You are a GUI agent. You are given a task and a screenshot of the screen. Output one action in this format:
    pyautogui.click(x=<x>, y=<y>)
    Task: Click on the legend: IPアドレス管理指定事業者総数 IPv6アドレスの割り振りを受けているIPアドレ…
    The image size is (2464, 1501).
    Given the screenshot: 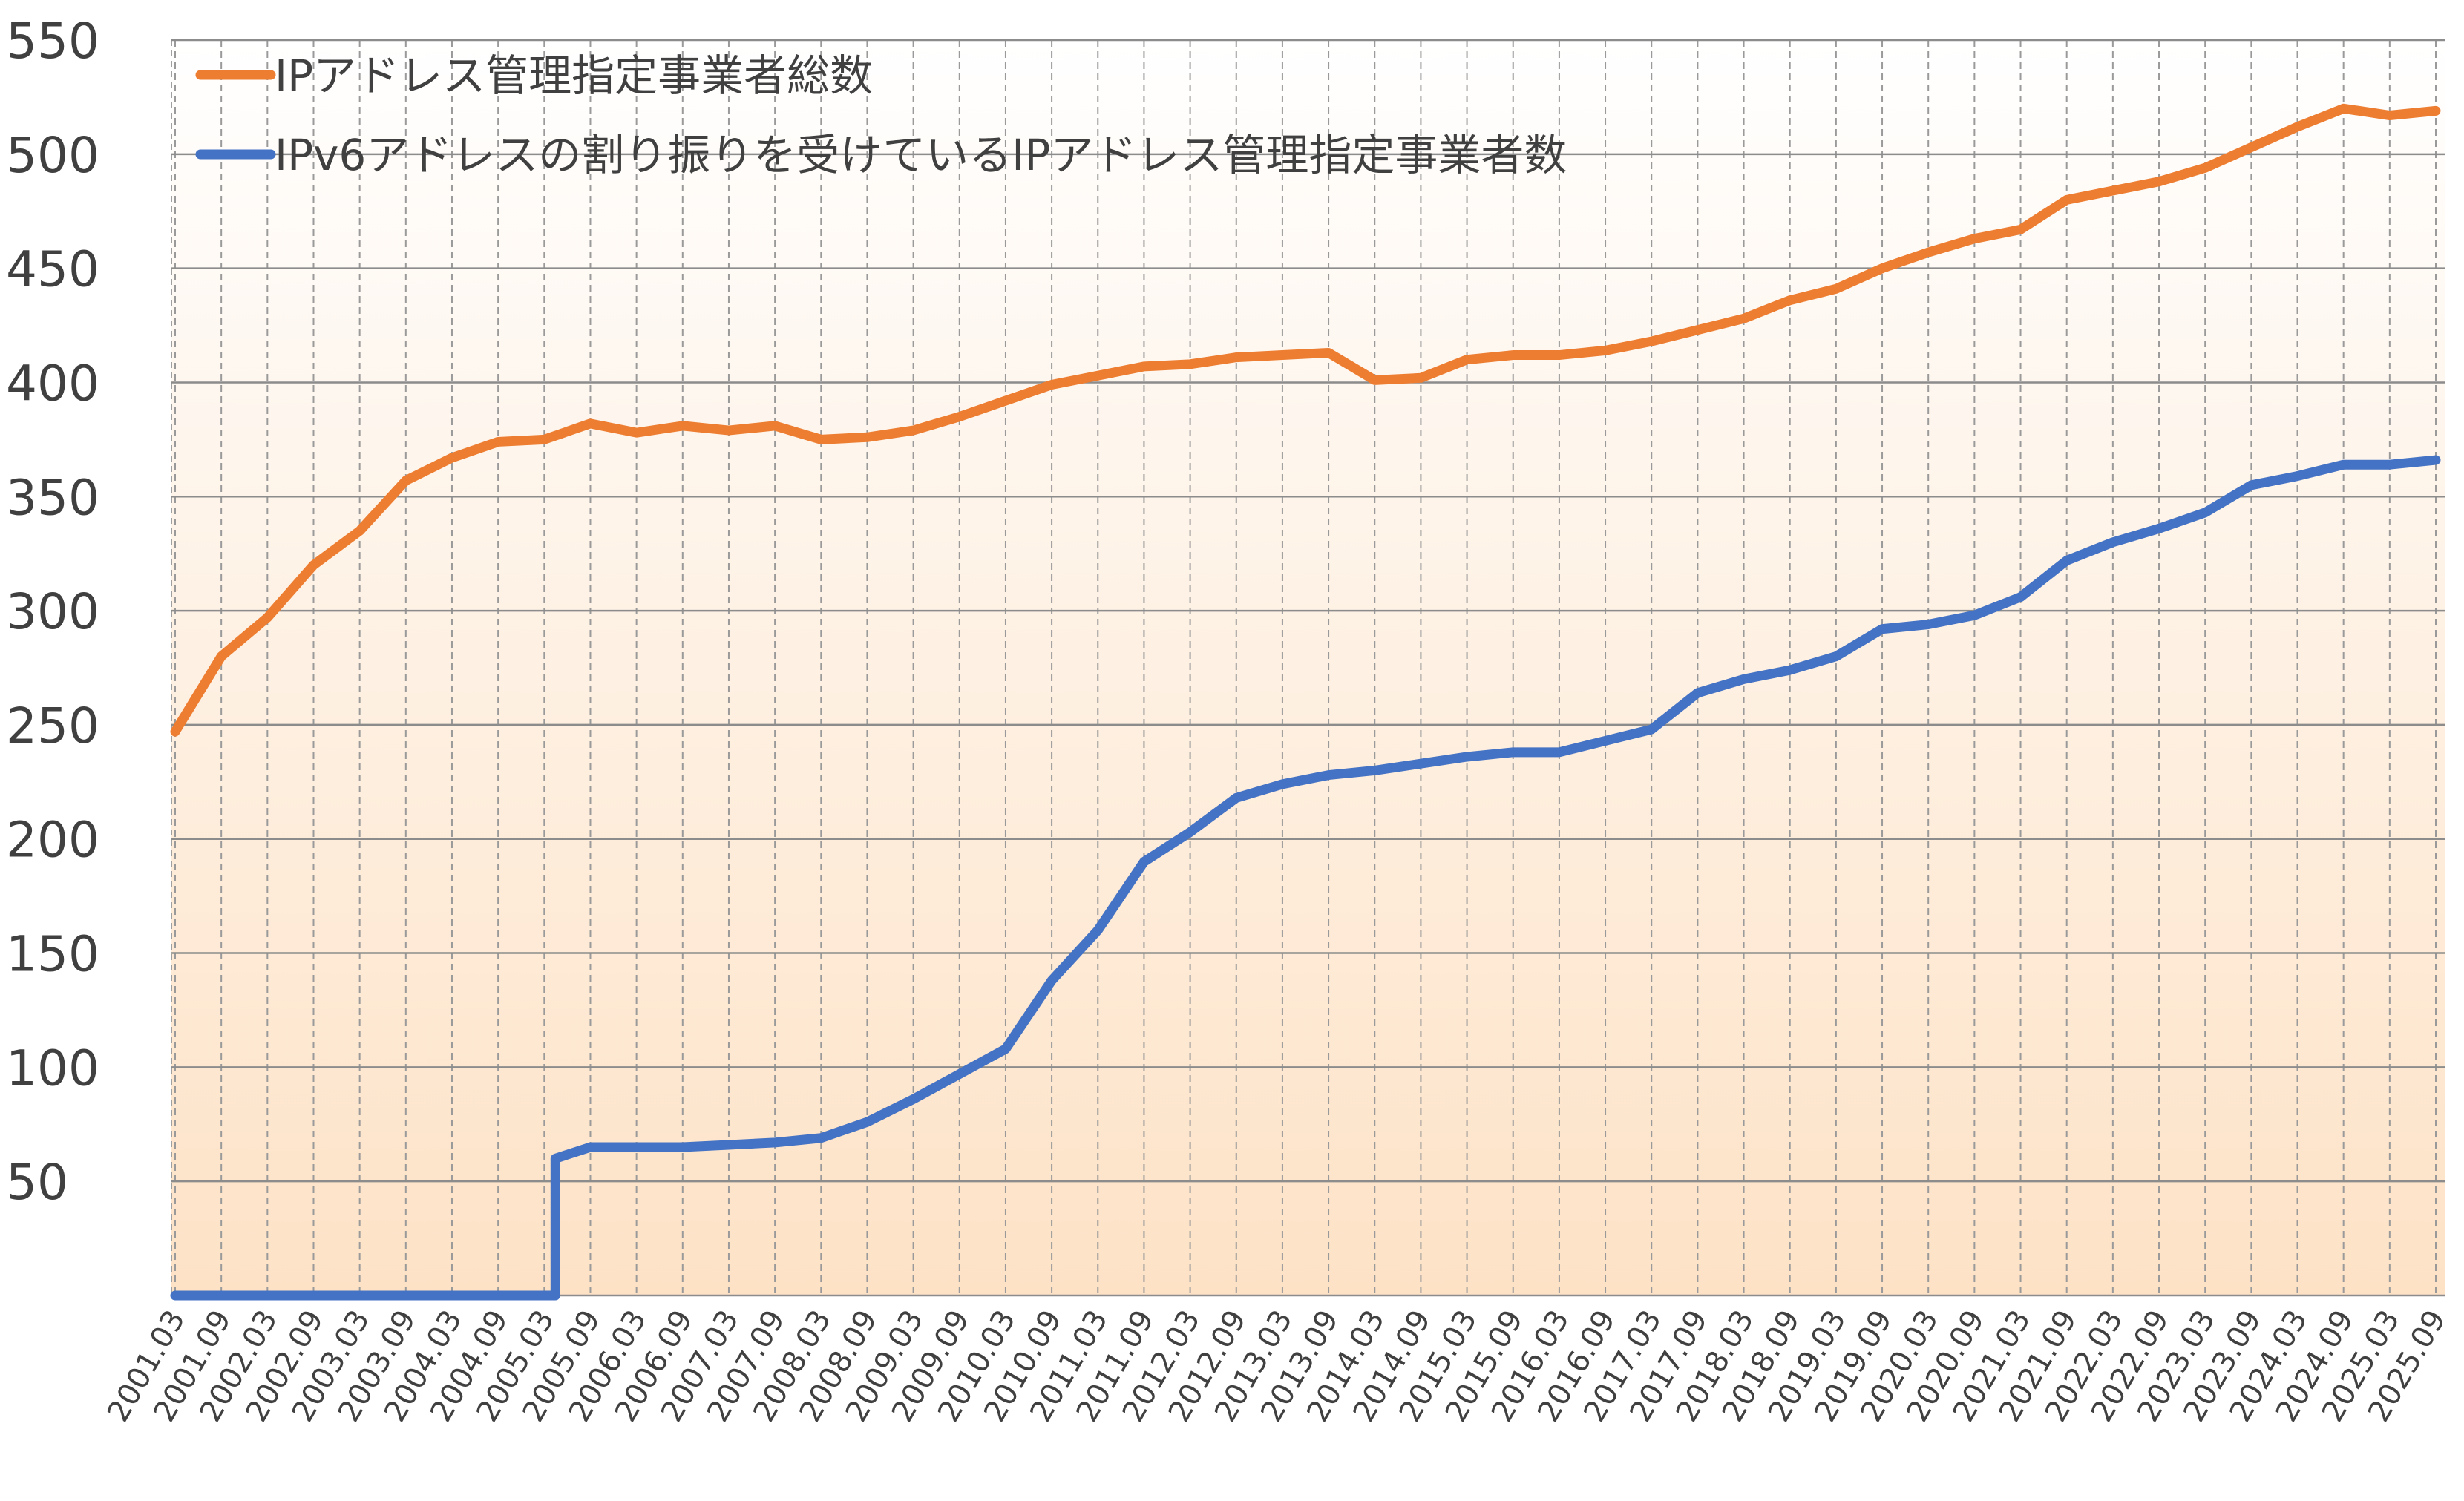 What is the action you would take?
    pyautogui.click(x=881, y=115)
    